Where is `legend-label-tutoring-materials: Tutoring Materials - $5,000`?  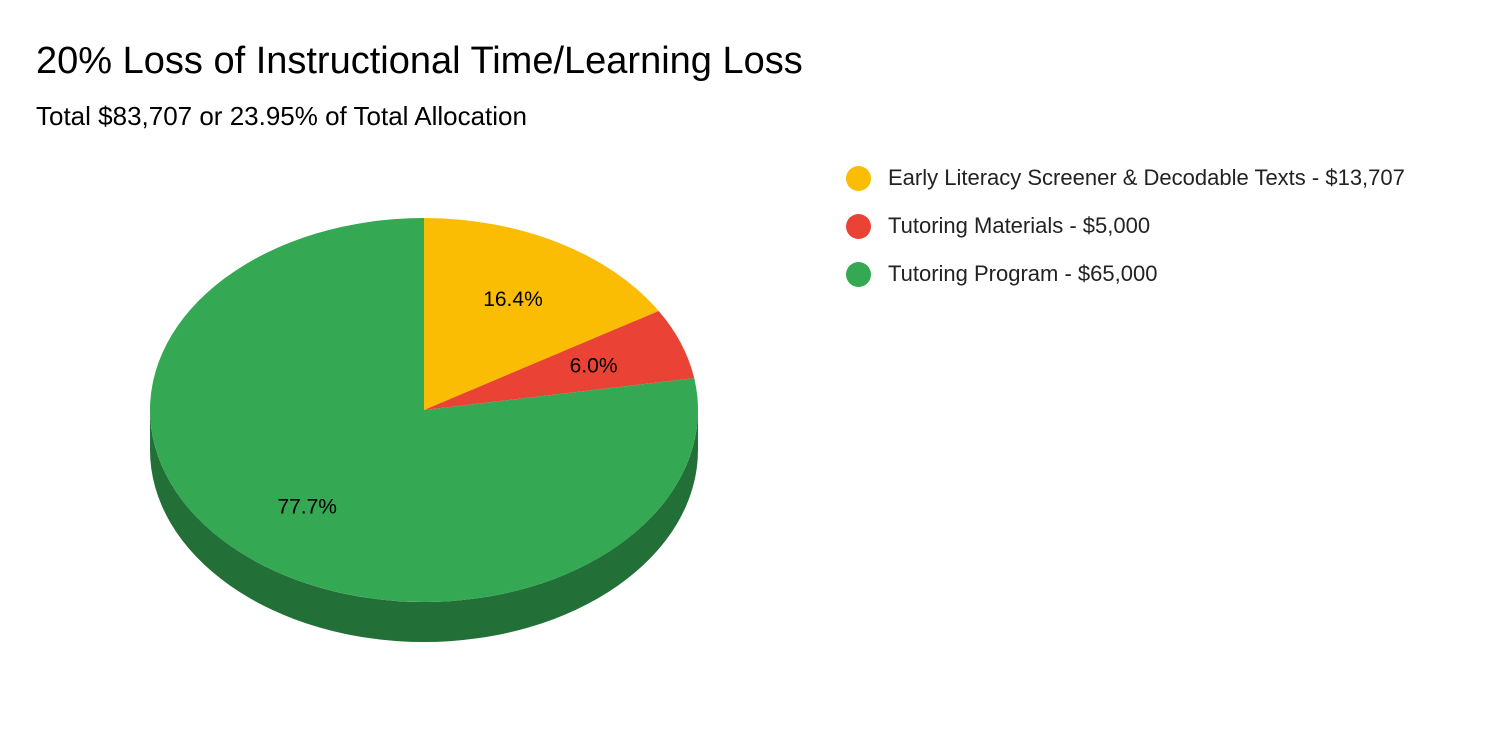 legend-label-tutoring-materials: Tutoring Materials - $5,000 is located at coordinates (1019, 225).